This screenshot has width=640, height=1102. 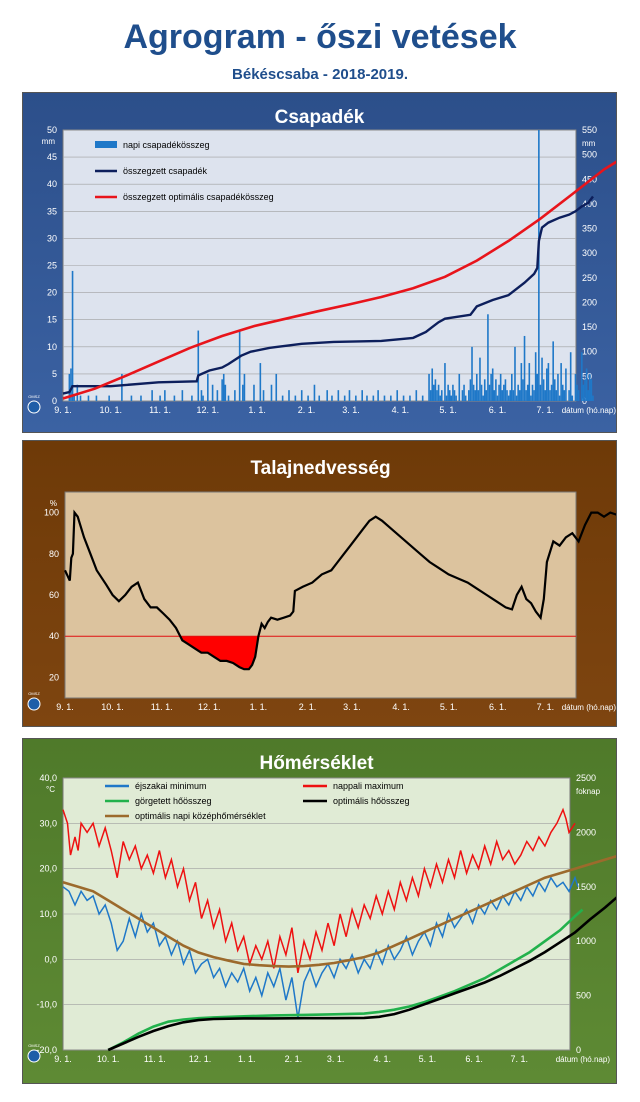 I want to click on y-tick-label: 30, so click(x=52, y=238).